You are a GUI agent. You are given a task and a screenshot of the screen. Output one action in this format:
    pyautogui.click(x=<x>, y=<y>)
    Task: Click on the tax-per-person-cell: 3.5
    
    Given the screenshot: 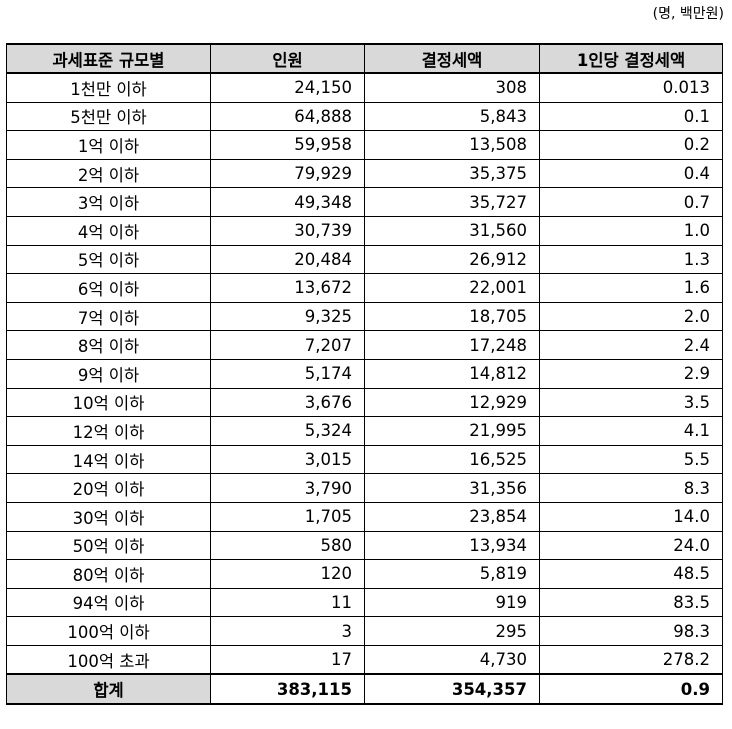 What is the action you would take?
    pyautogui.click(x=631, y=402)
    